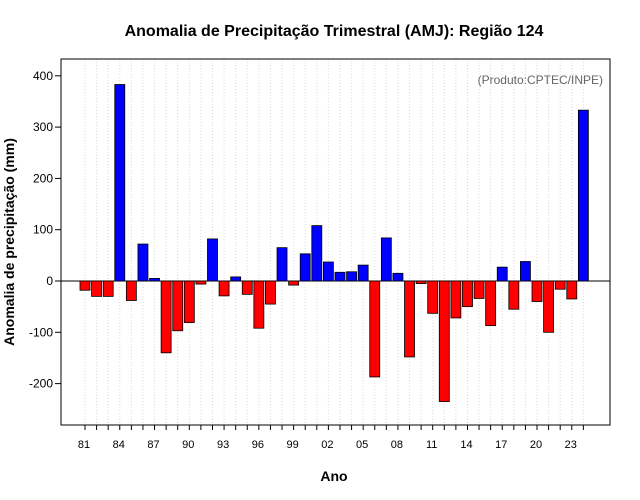 This screenshot has height=500, width=640. What do you see at coordinates (525, 271) in the screenshot?
I see `bar-2019` at bounding box center [525, 271].